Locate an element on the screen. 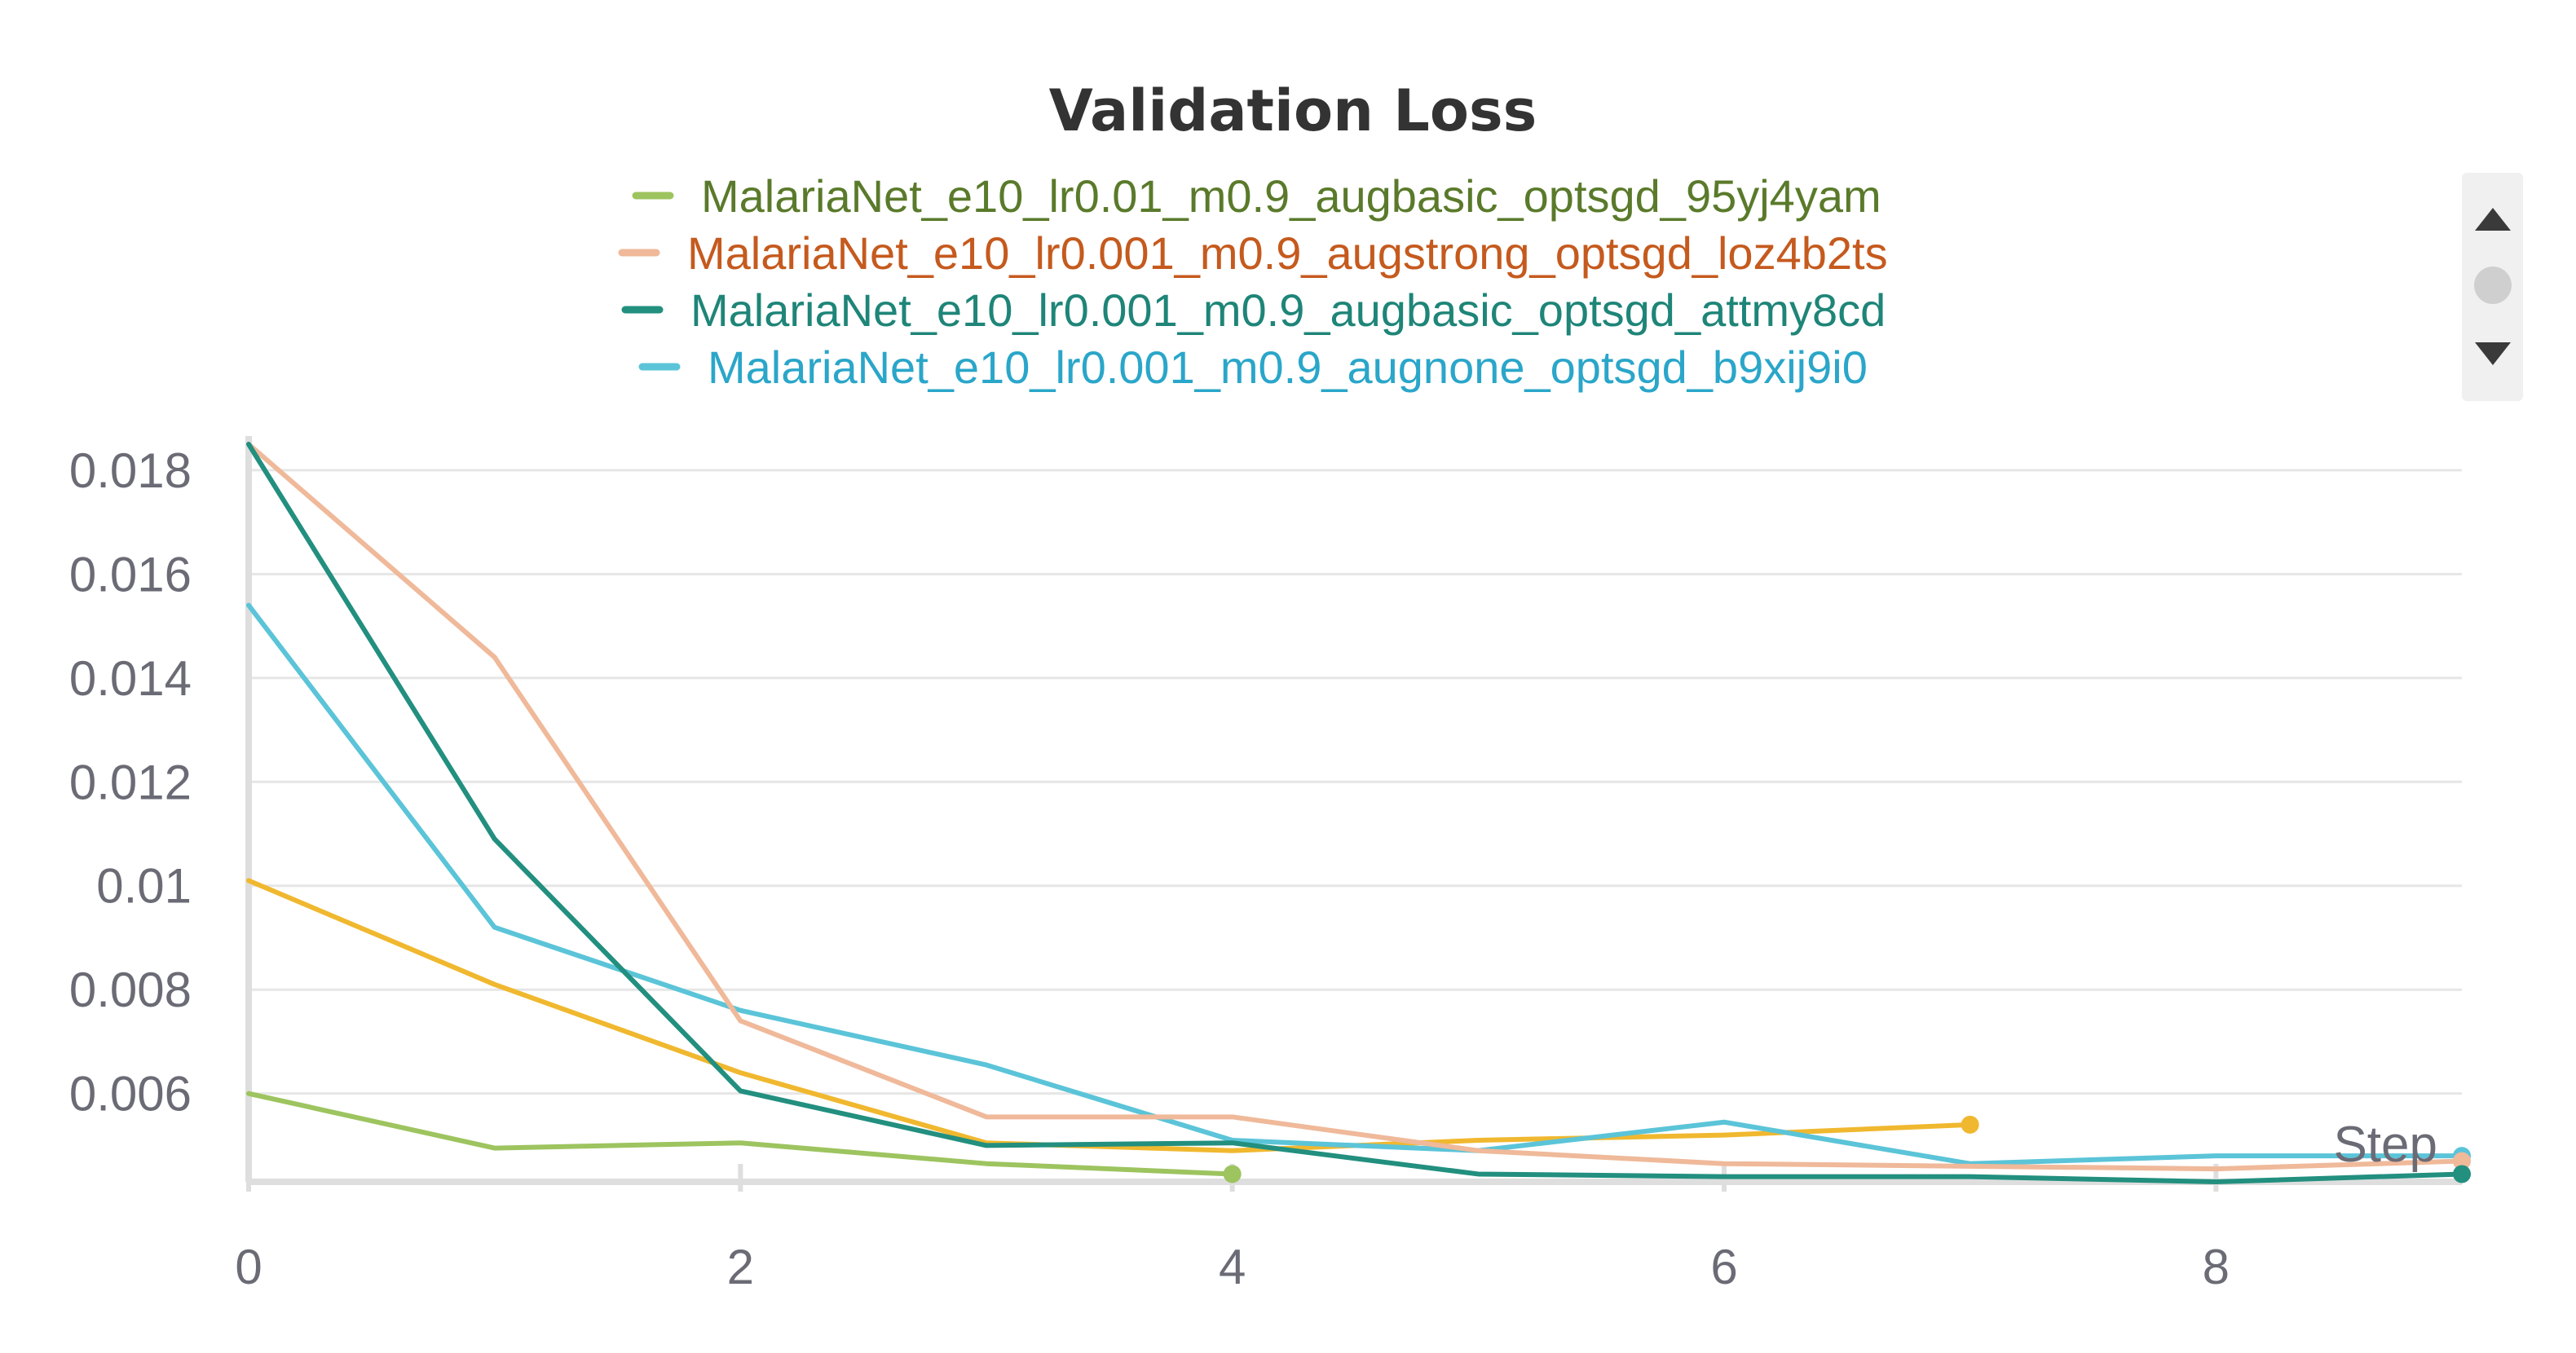 Image resolution: width=2576 pixels, height=1353 pixels. x-tick-labels: 0 2 4 6 8 is located at coordinates (1232, 1267).